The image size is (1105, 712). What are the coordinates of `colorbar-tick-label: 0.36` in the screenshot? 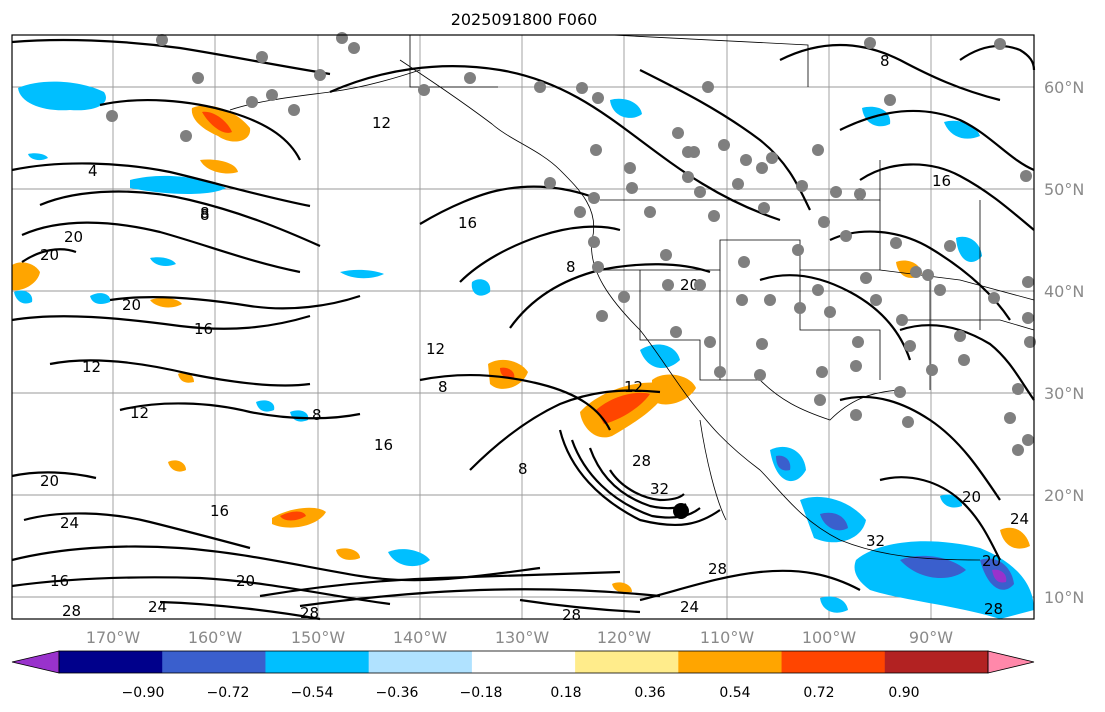 It's located at (649, 693).